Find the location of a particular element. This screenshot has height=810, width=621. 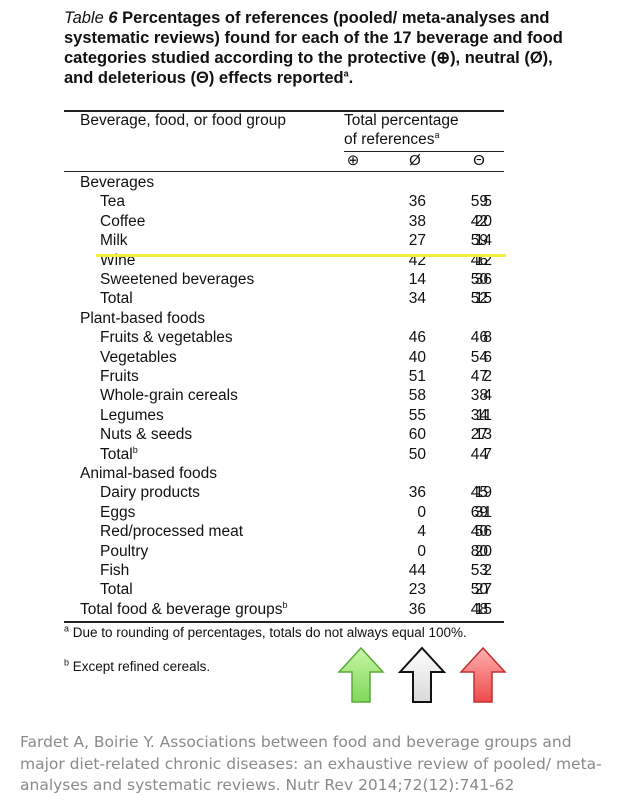

neutral-value: 48 is located at coordinates (479, 609).